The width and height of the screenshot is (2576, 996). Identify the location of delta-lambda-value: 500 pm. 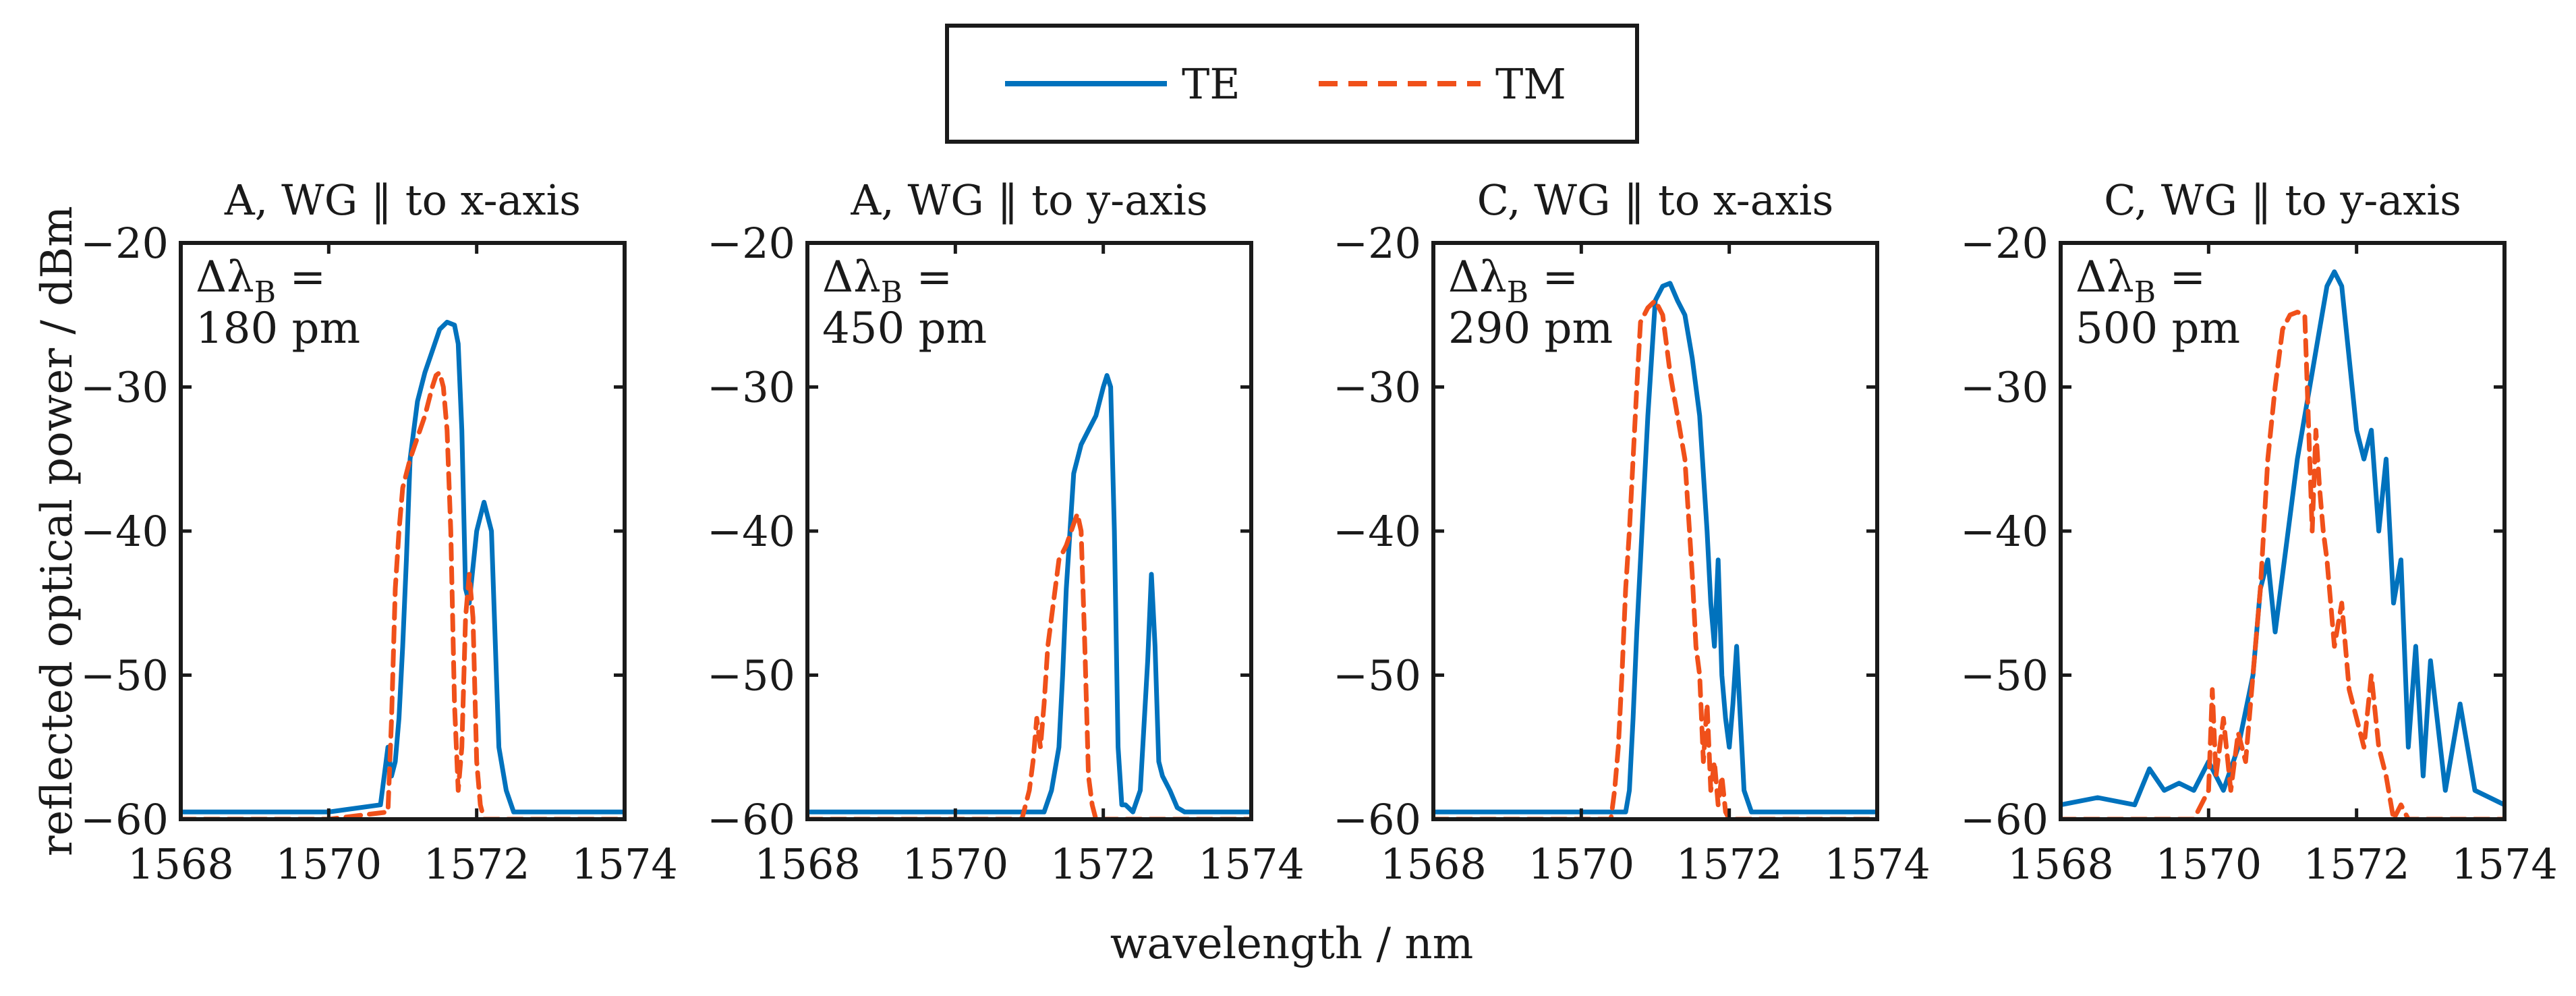
(2158, 329).